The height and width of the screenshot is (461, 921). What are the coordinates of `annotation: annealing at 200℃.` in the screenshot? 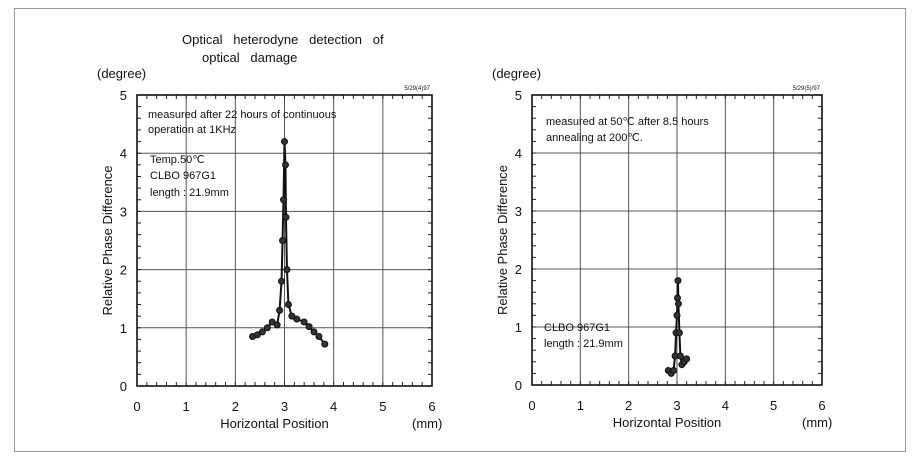 It's located at (594, 138).